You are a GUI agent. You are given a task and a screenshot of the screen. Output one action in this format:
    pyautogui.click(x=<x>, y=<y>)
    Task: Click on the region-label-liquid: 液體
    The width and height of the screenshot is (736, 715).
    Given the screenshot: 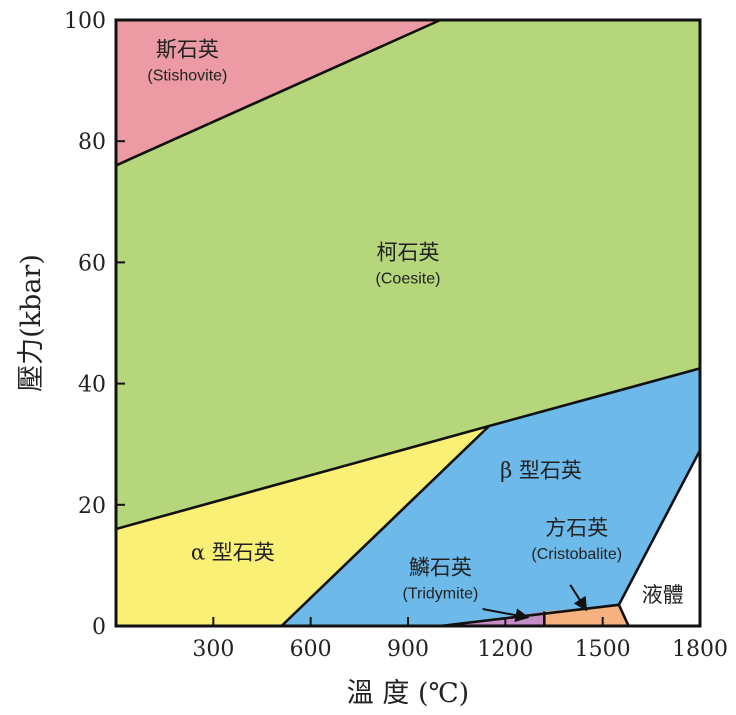 What is the action you would take?
    pyautogui.click(x=663, y=595)
    